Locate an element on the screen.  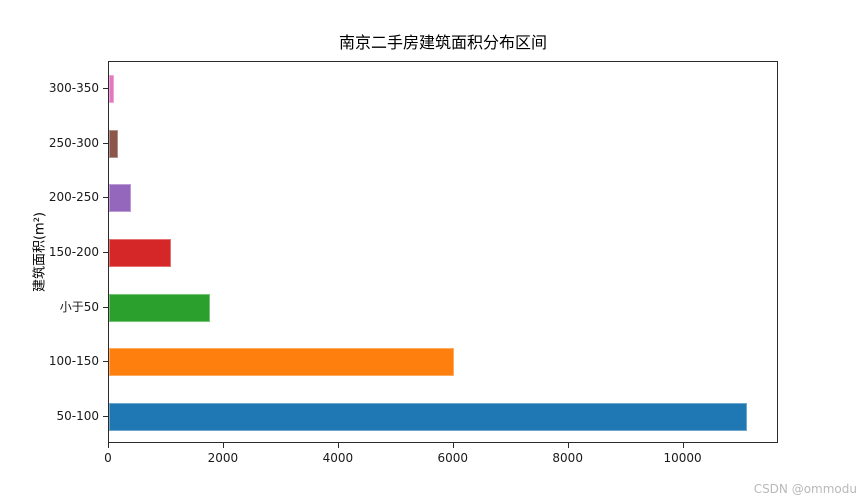
y-tick-label: 100-150 is located at coordinates (73, 361).